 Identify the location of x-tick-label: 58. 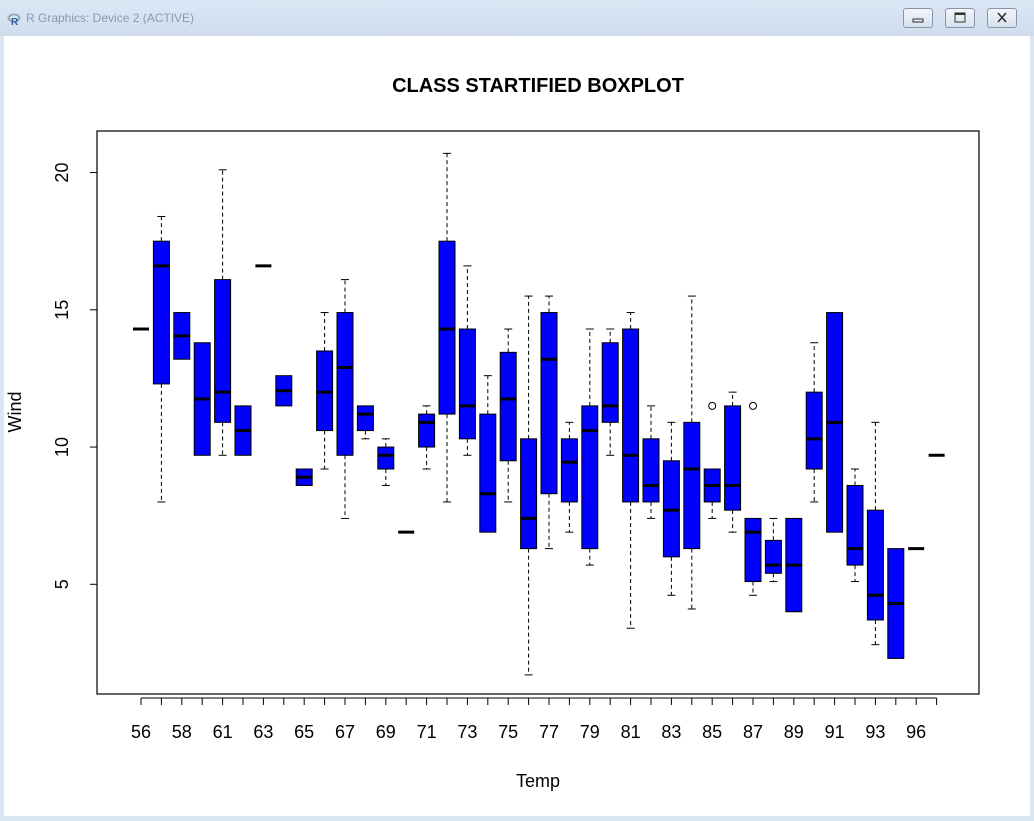
(182, 732).